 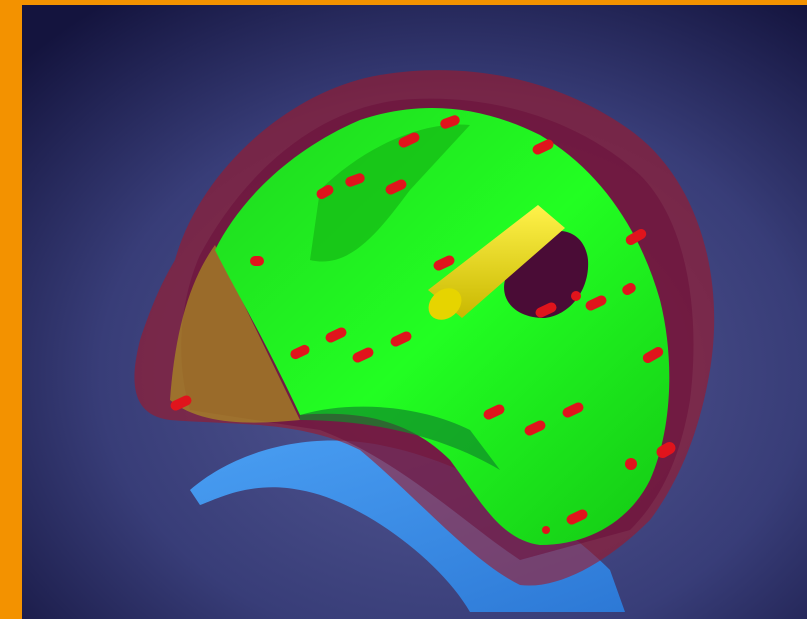 I want to click on yellow-region, so click(x=235, y=334).